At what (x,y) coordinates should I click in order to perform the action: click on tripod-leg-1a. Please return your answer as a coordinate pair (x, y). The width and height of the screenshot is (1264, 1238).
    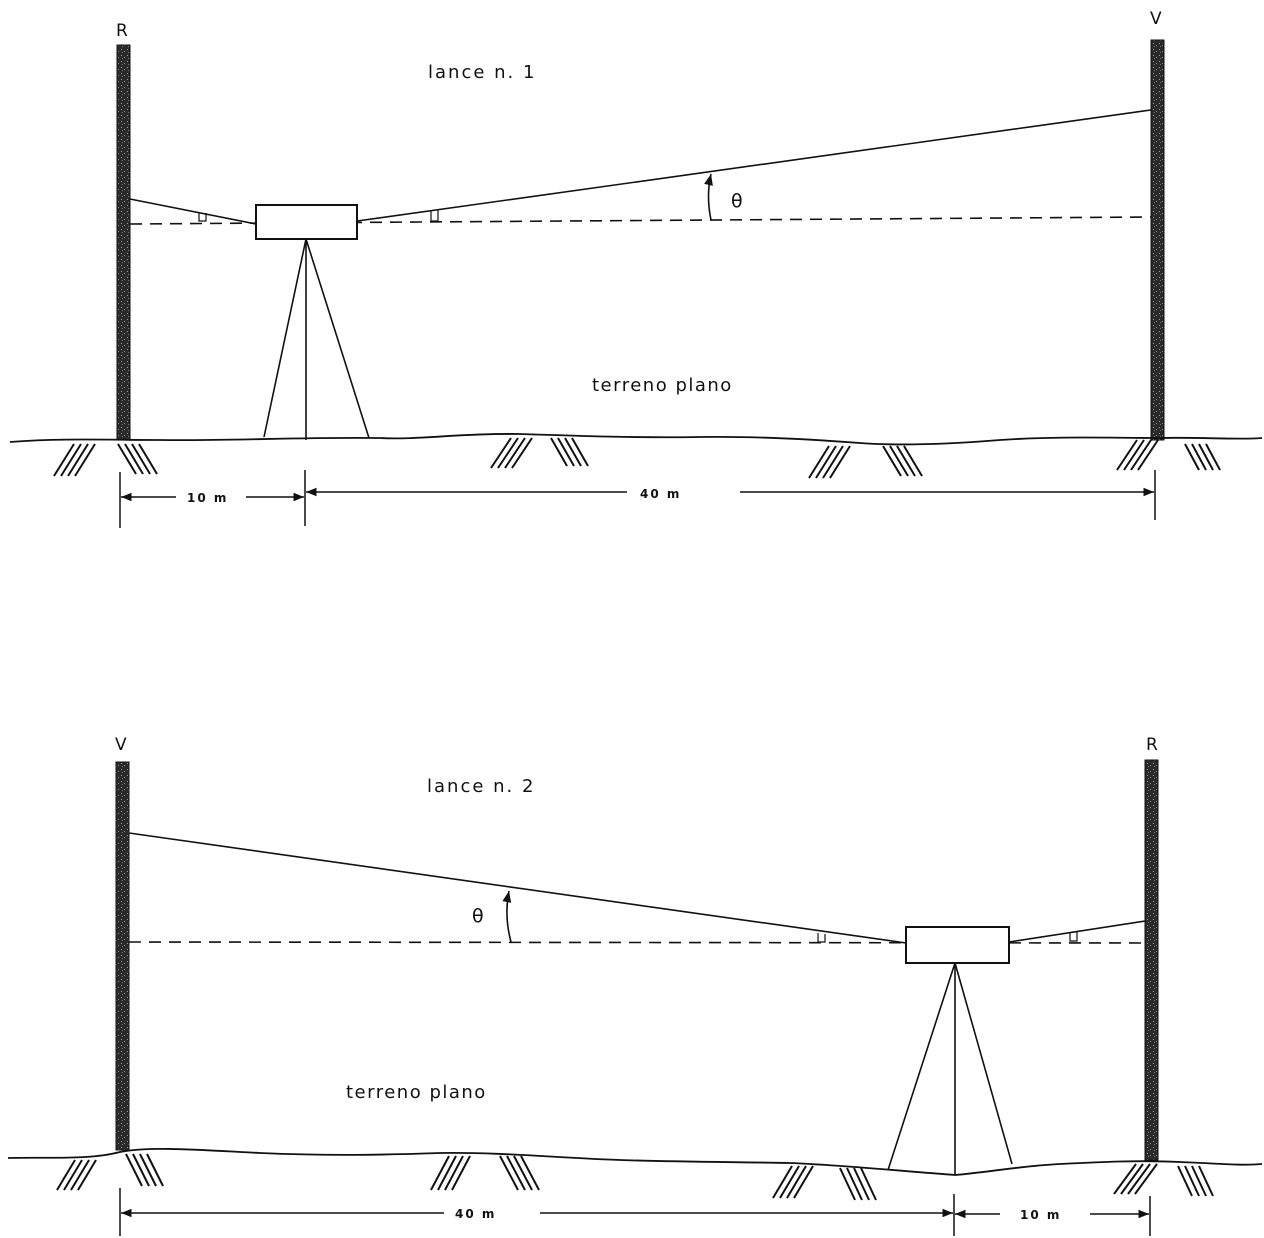
    Looking at the image, I should click on (285, 338).